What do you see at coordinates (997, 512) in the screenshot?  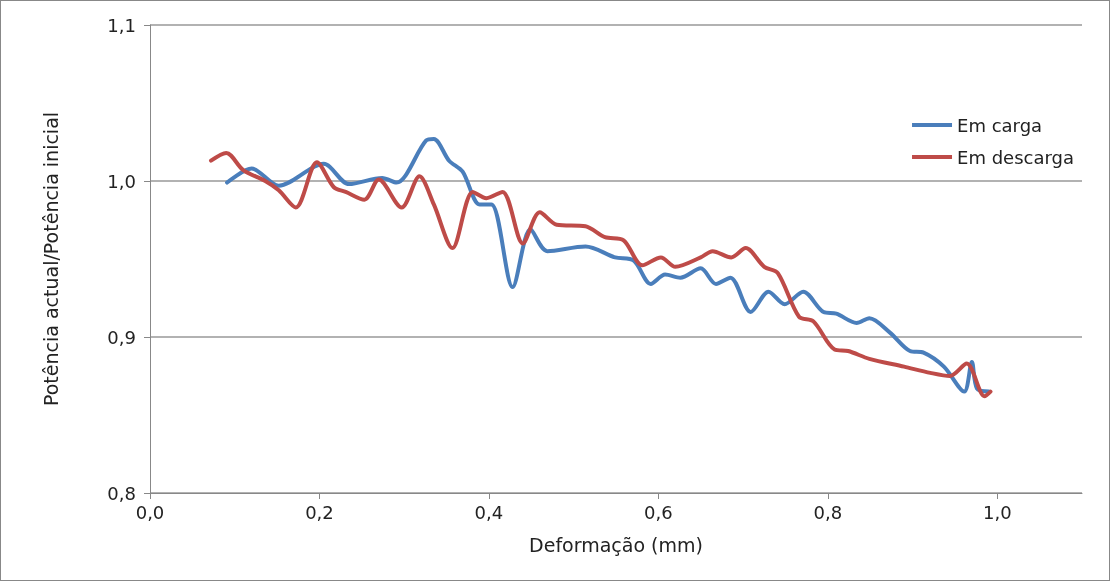 I see `x-tick-label: 1,0` at bounding box center [997, 512].